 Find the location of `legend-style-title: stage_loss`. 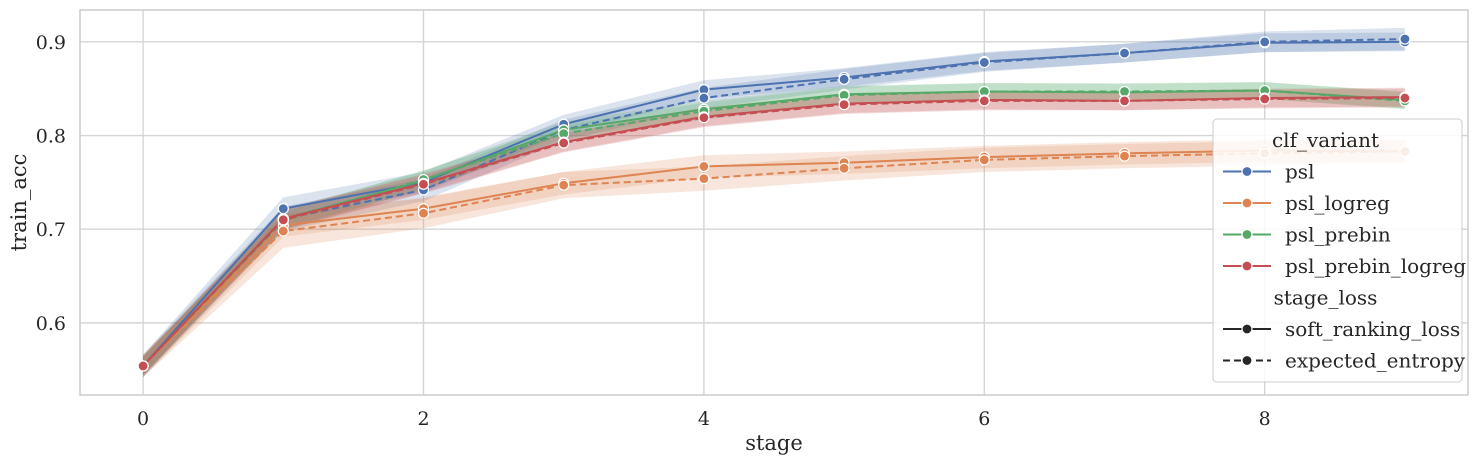

legend-style-title: stage_loss is located at coordinates (1326, 298).